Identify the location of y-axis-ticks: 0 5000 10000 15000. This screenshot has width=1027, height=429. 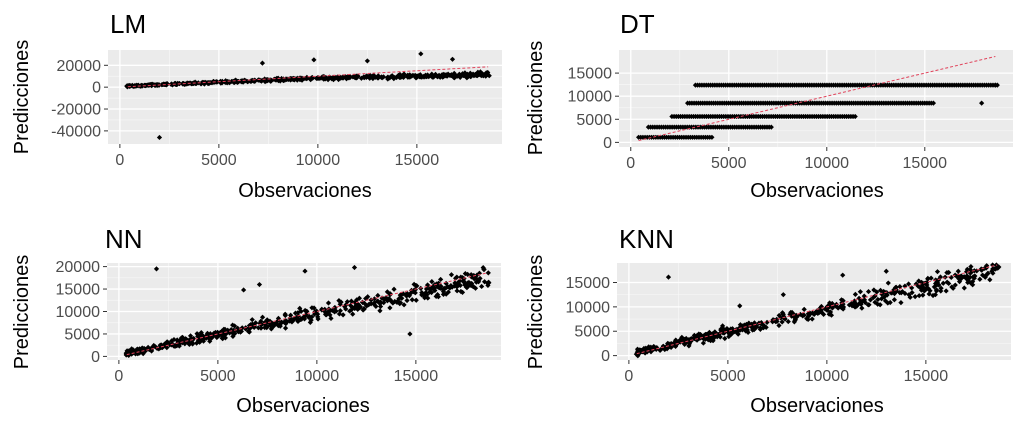
(593, 109).